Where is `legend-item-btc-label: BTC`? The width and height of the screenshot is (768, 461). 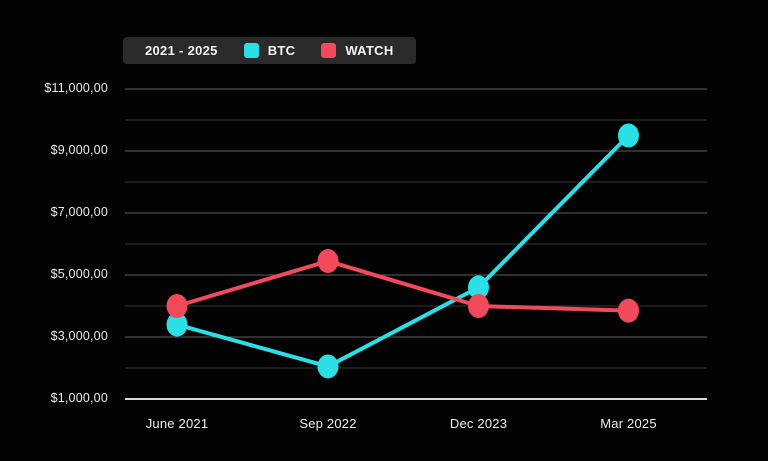 legend-item-btc-label: BTC is located at coordinates (281, 50).